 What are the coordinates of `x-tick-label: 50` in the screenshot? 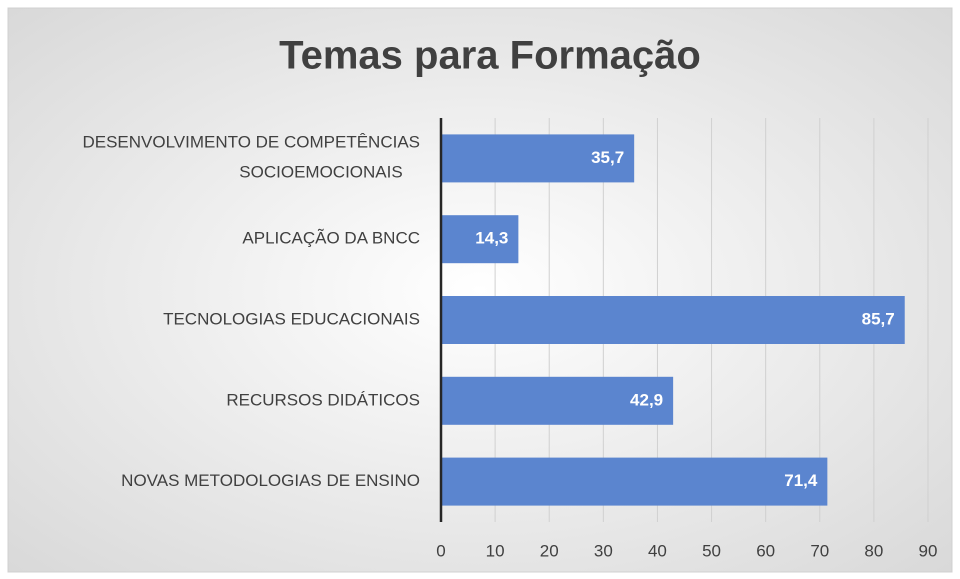 It's located at (711, 550).